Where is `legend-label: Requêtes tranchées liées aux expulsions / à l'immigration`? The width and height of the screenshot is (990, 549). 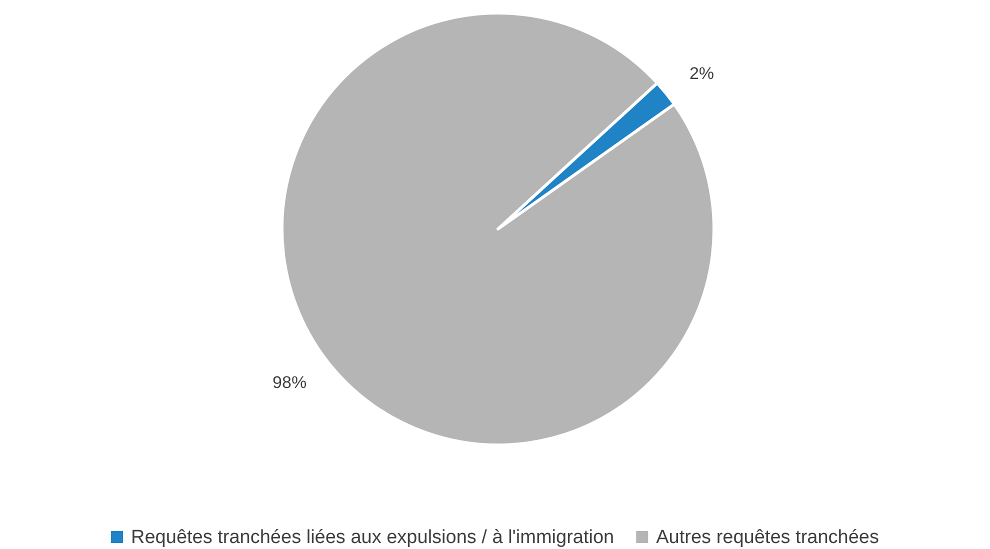
legend-label: Requêtes tranchées liées aux expulsions / à l'immigration is located at coordinates (372, 537).